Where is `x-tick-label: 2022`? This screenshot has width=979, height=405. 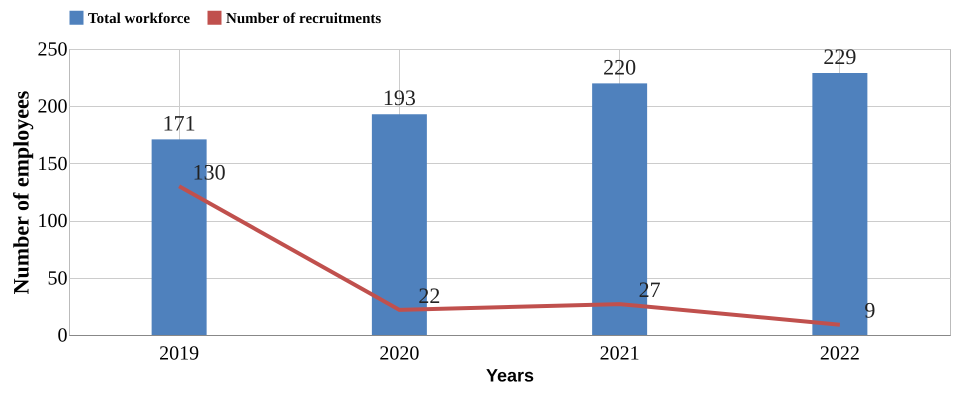
x-tick-label: 2022 is located at coordinates (840, 353).